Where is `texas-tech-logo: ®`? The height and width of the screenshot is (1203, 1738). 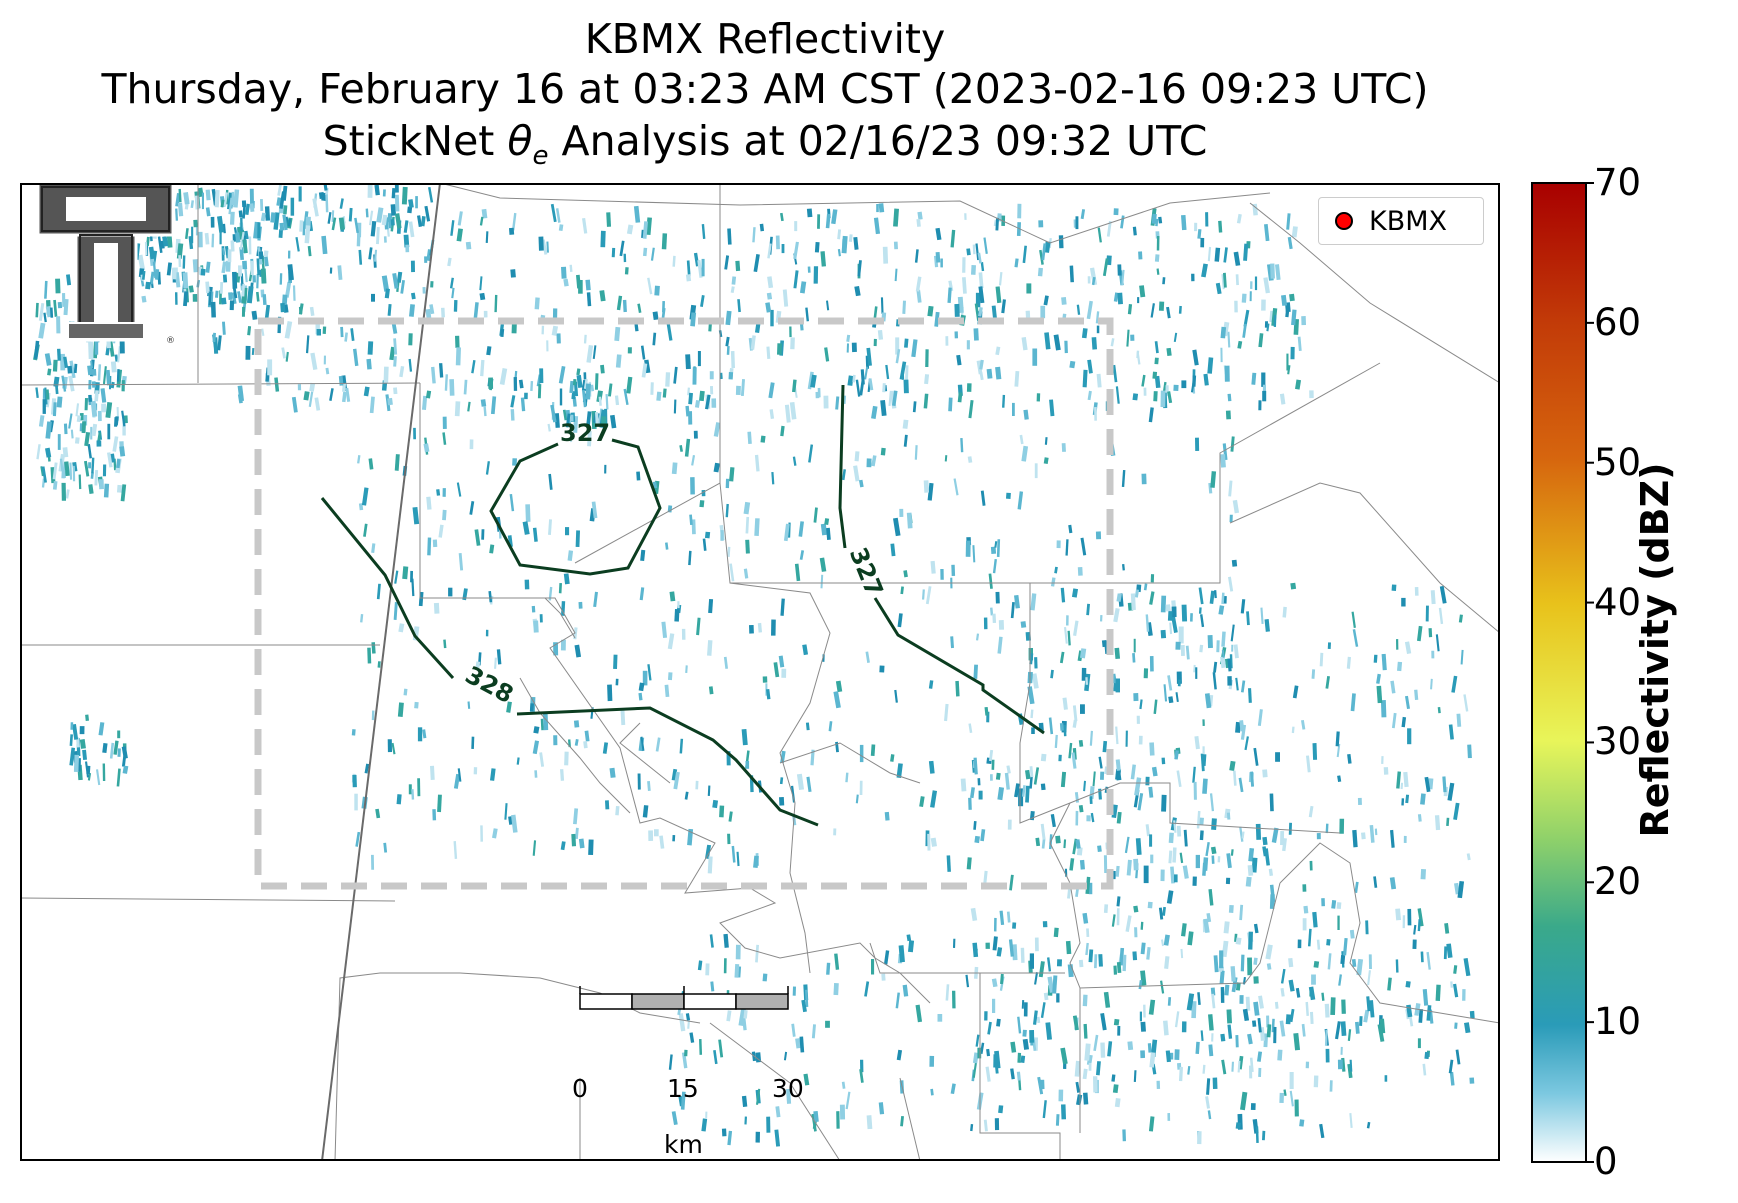
texas-tech-logo: ® is located at coordinates (105, 264).